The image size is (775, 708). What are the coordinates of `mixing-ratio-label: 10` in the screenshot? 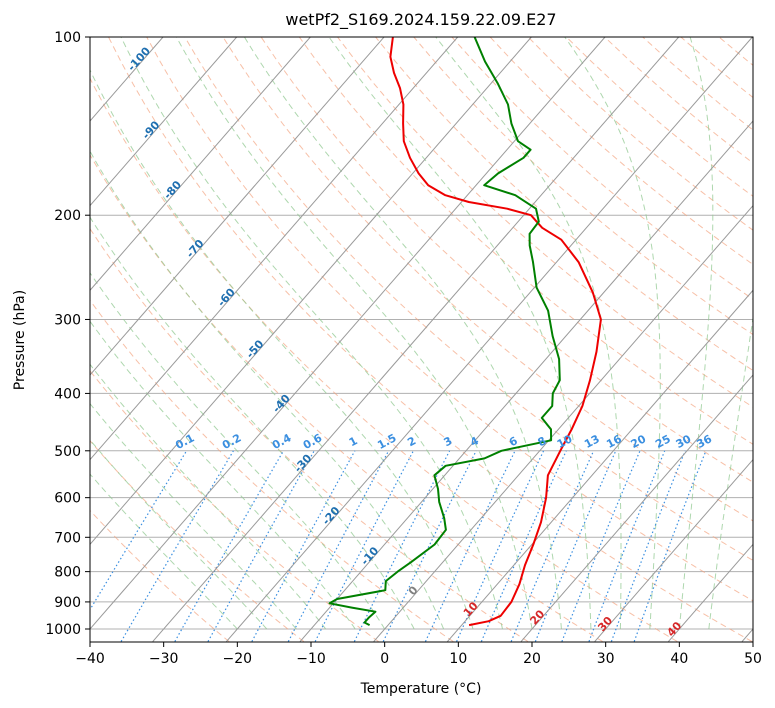 It's located at (565, 441).